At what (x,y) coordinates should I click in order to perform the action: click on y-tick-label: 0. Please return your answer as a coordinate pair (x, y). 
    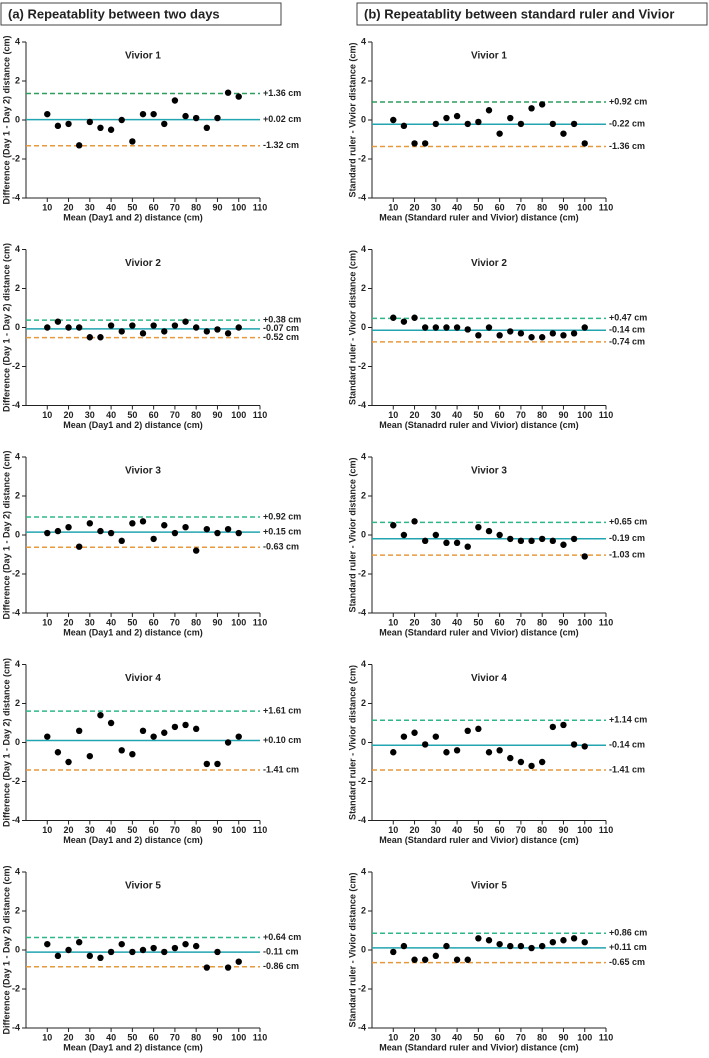
    Looking at the image, I should click on (363, 119).